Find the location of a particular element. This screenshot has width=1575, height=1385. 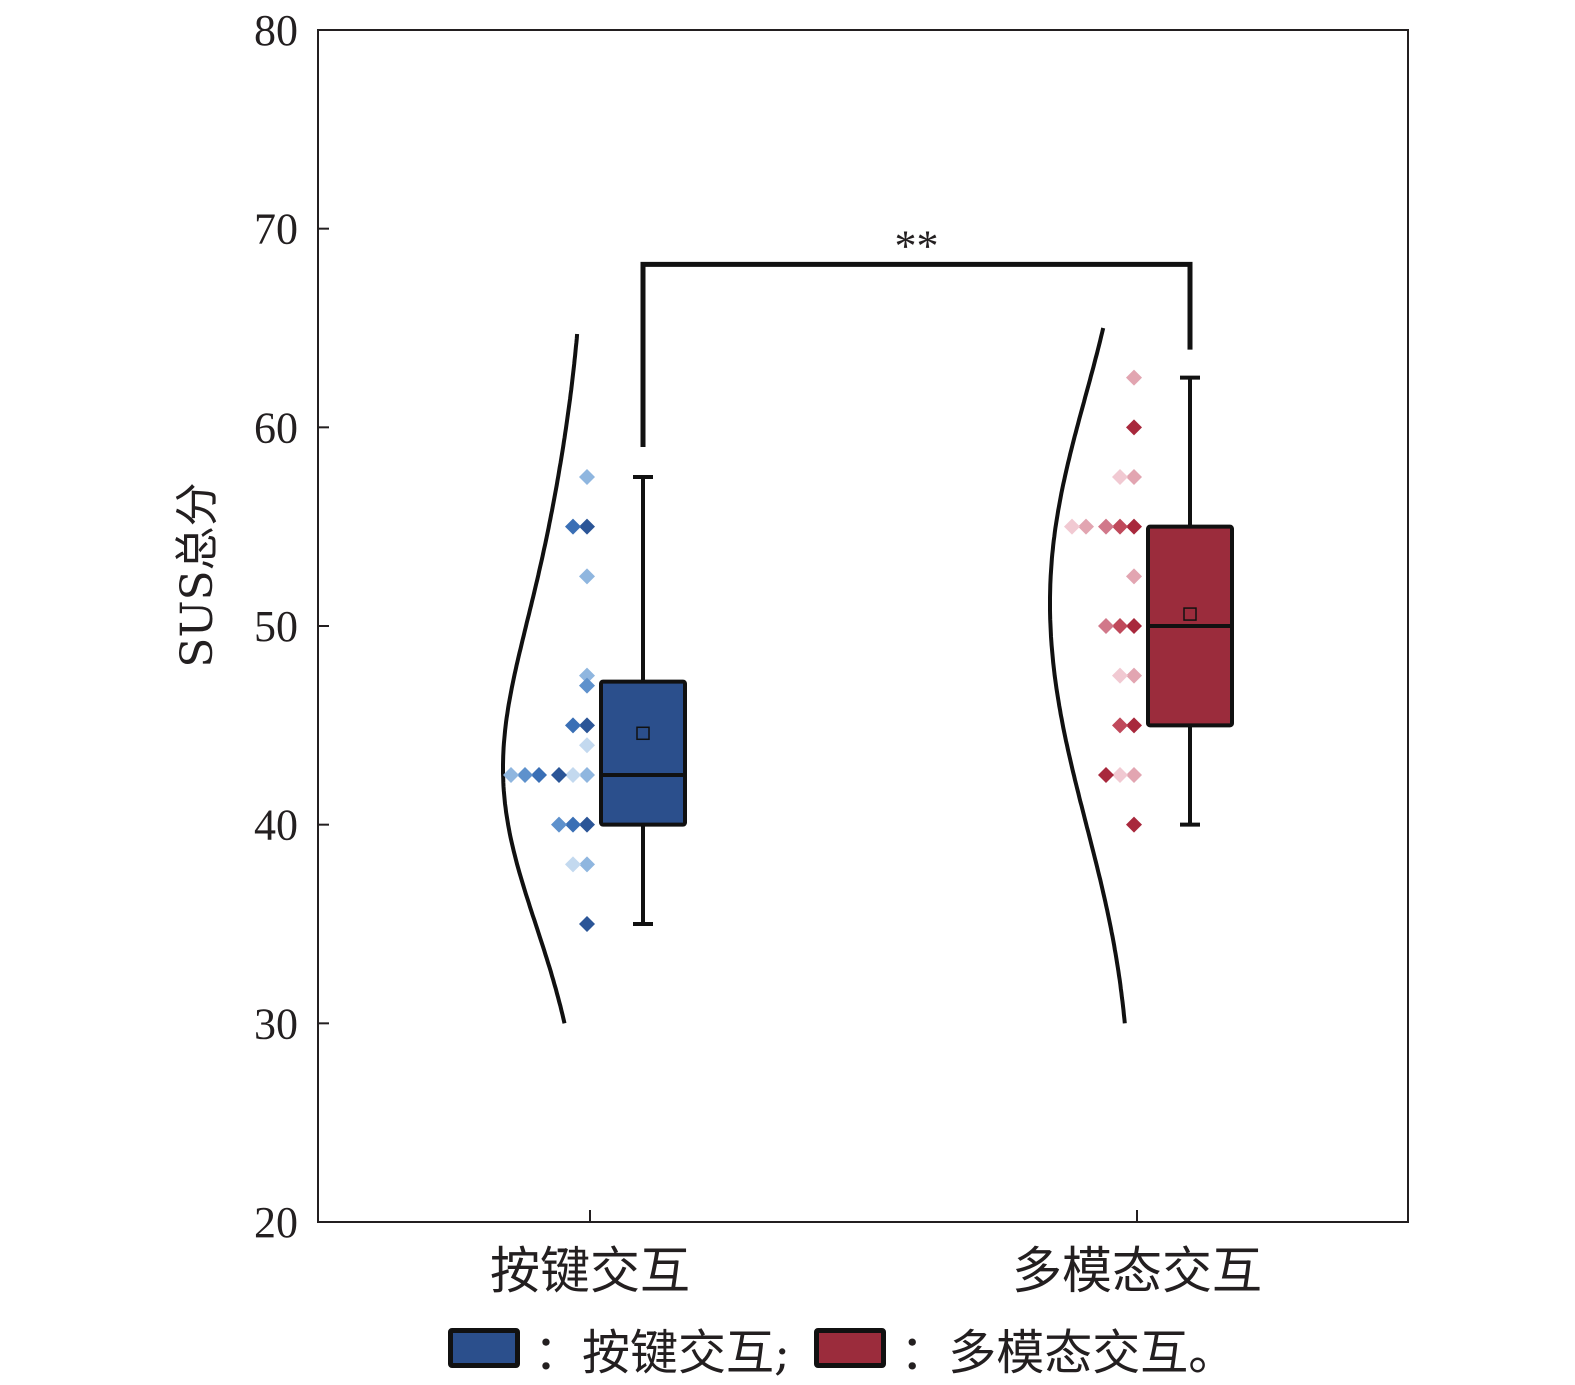

x-tick-label: 多模态交互 is located at coordinates (1137, 1271).